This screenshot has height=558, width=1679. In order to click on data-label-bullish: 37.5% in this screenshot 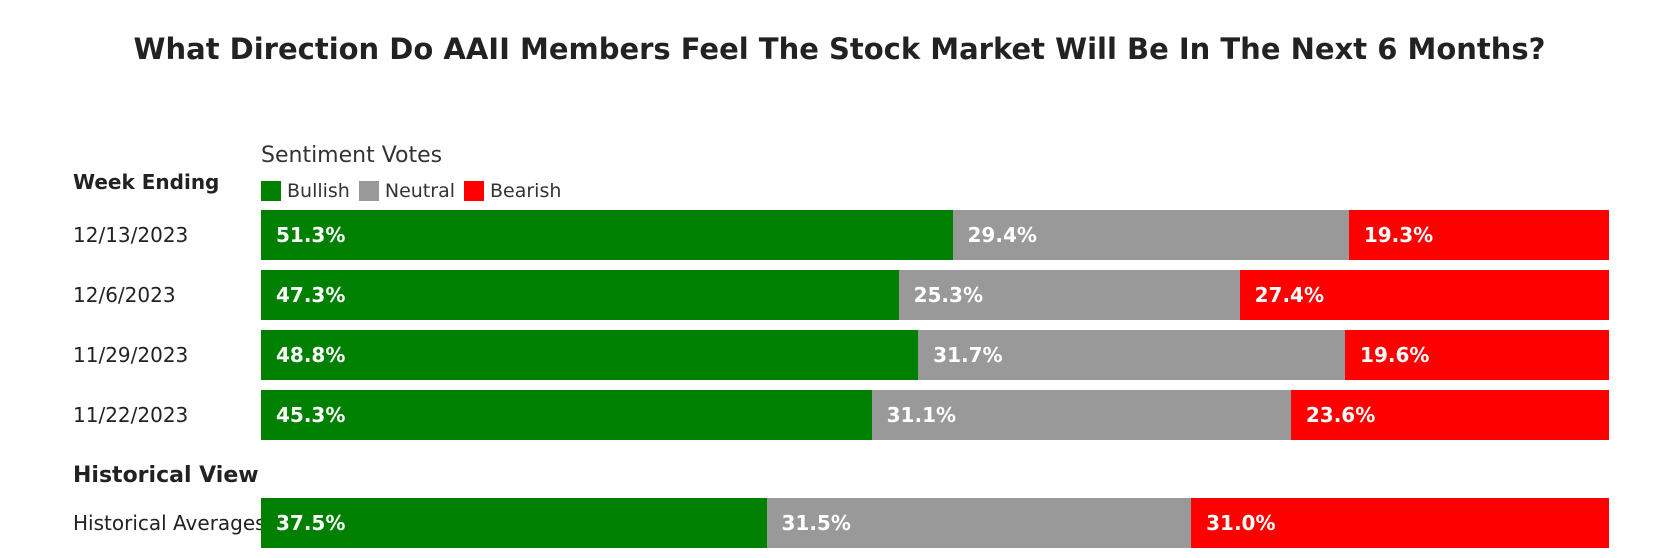, I will do `click(311, 523)`.